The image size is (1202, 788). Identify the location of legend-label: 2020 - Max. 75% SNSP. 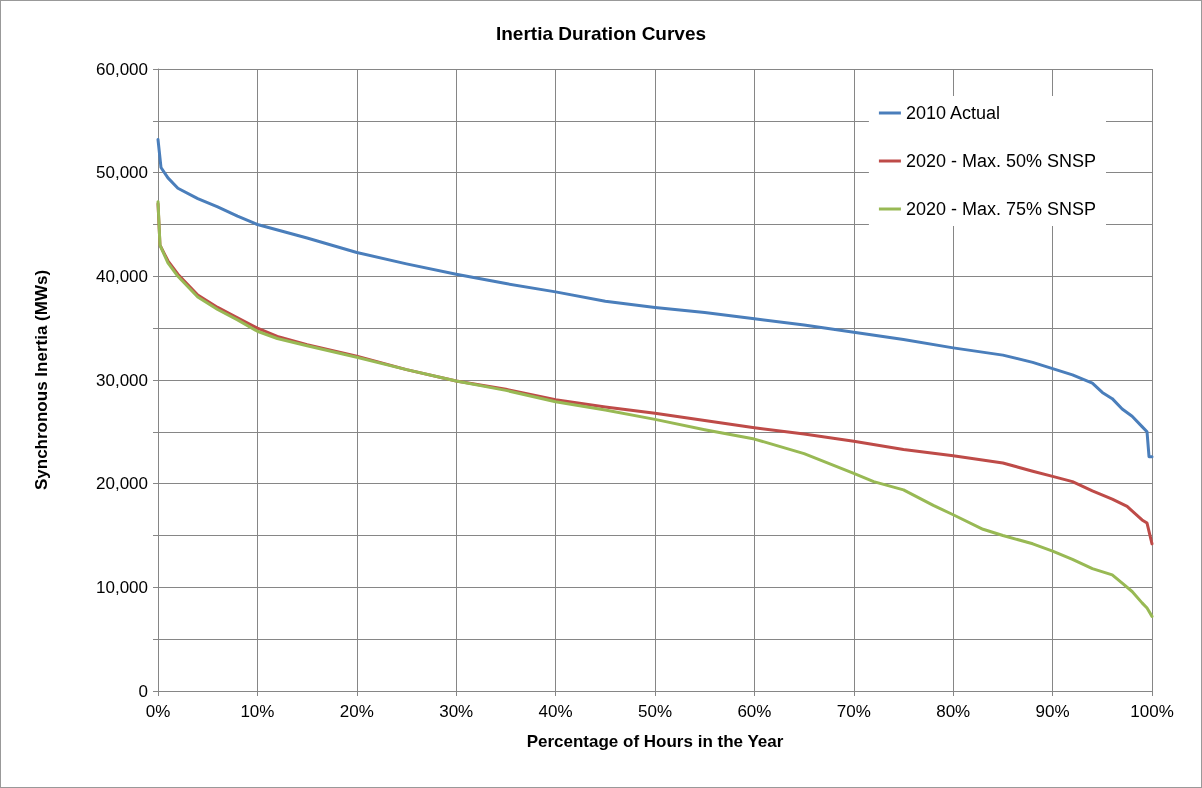
(1000, 209).